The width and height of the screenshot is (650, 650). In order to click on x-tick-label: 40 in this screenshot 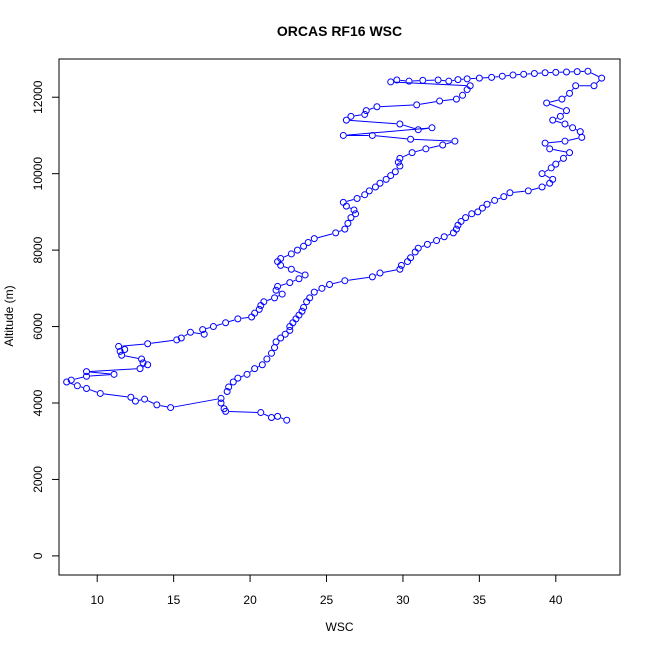, I will do `click(556, 600)`.